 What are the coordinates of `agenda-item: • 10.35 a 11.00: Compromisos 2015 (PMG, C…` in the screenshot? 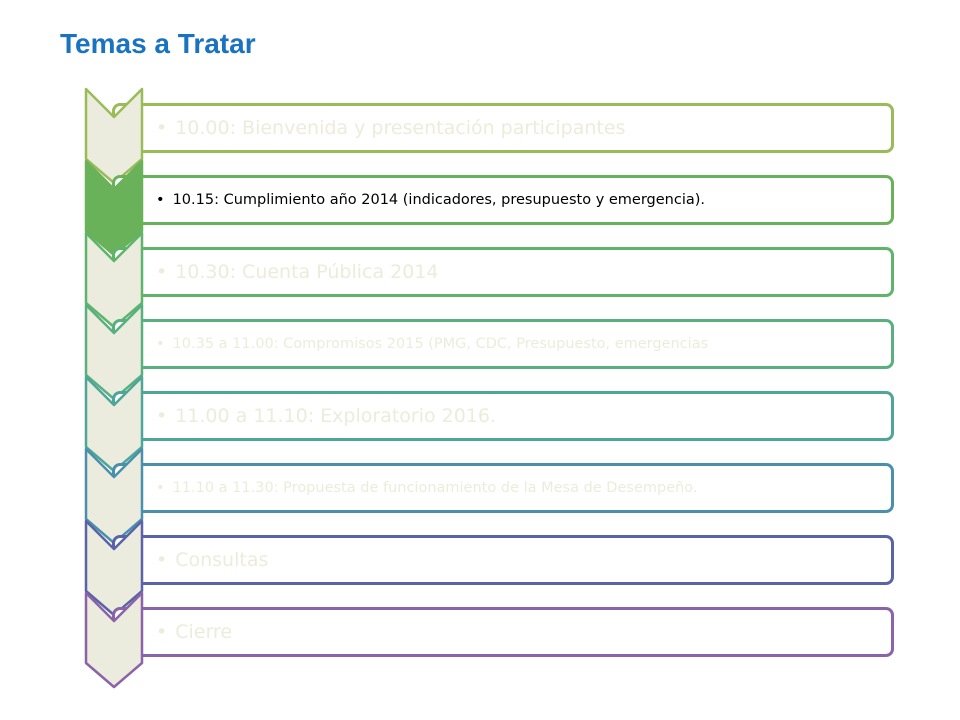 It's located at (480, 352).